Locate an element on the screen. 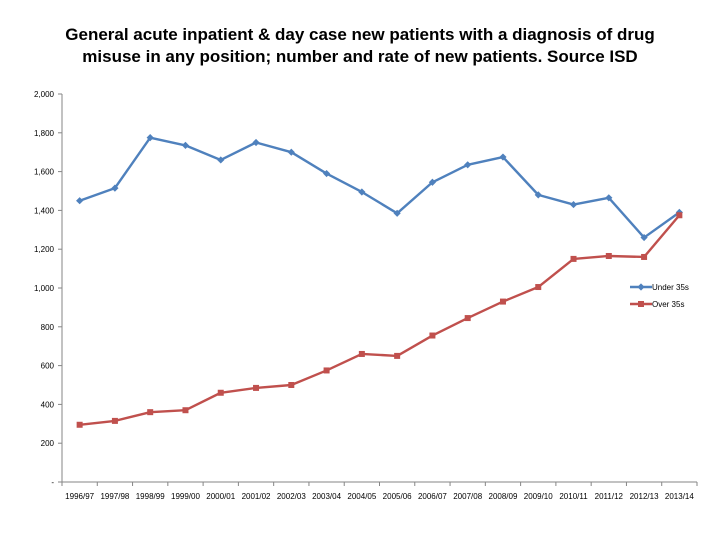 This screenshot has width=720, height=540. x-tick-label: 2005/06 is located at coordinates (397, 496).